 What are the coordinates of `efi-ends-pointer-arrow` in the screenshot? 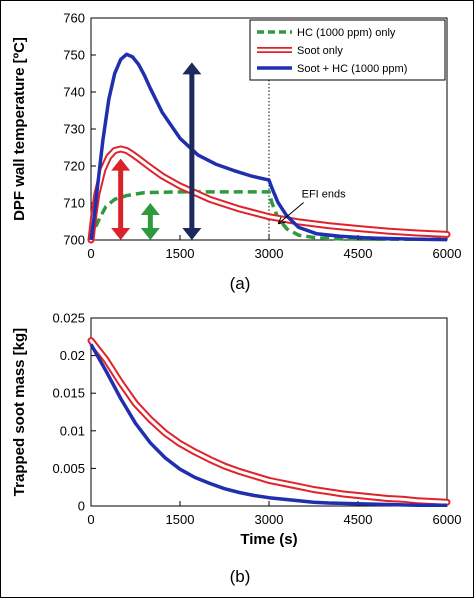 It's located at (291, 212).